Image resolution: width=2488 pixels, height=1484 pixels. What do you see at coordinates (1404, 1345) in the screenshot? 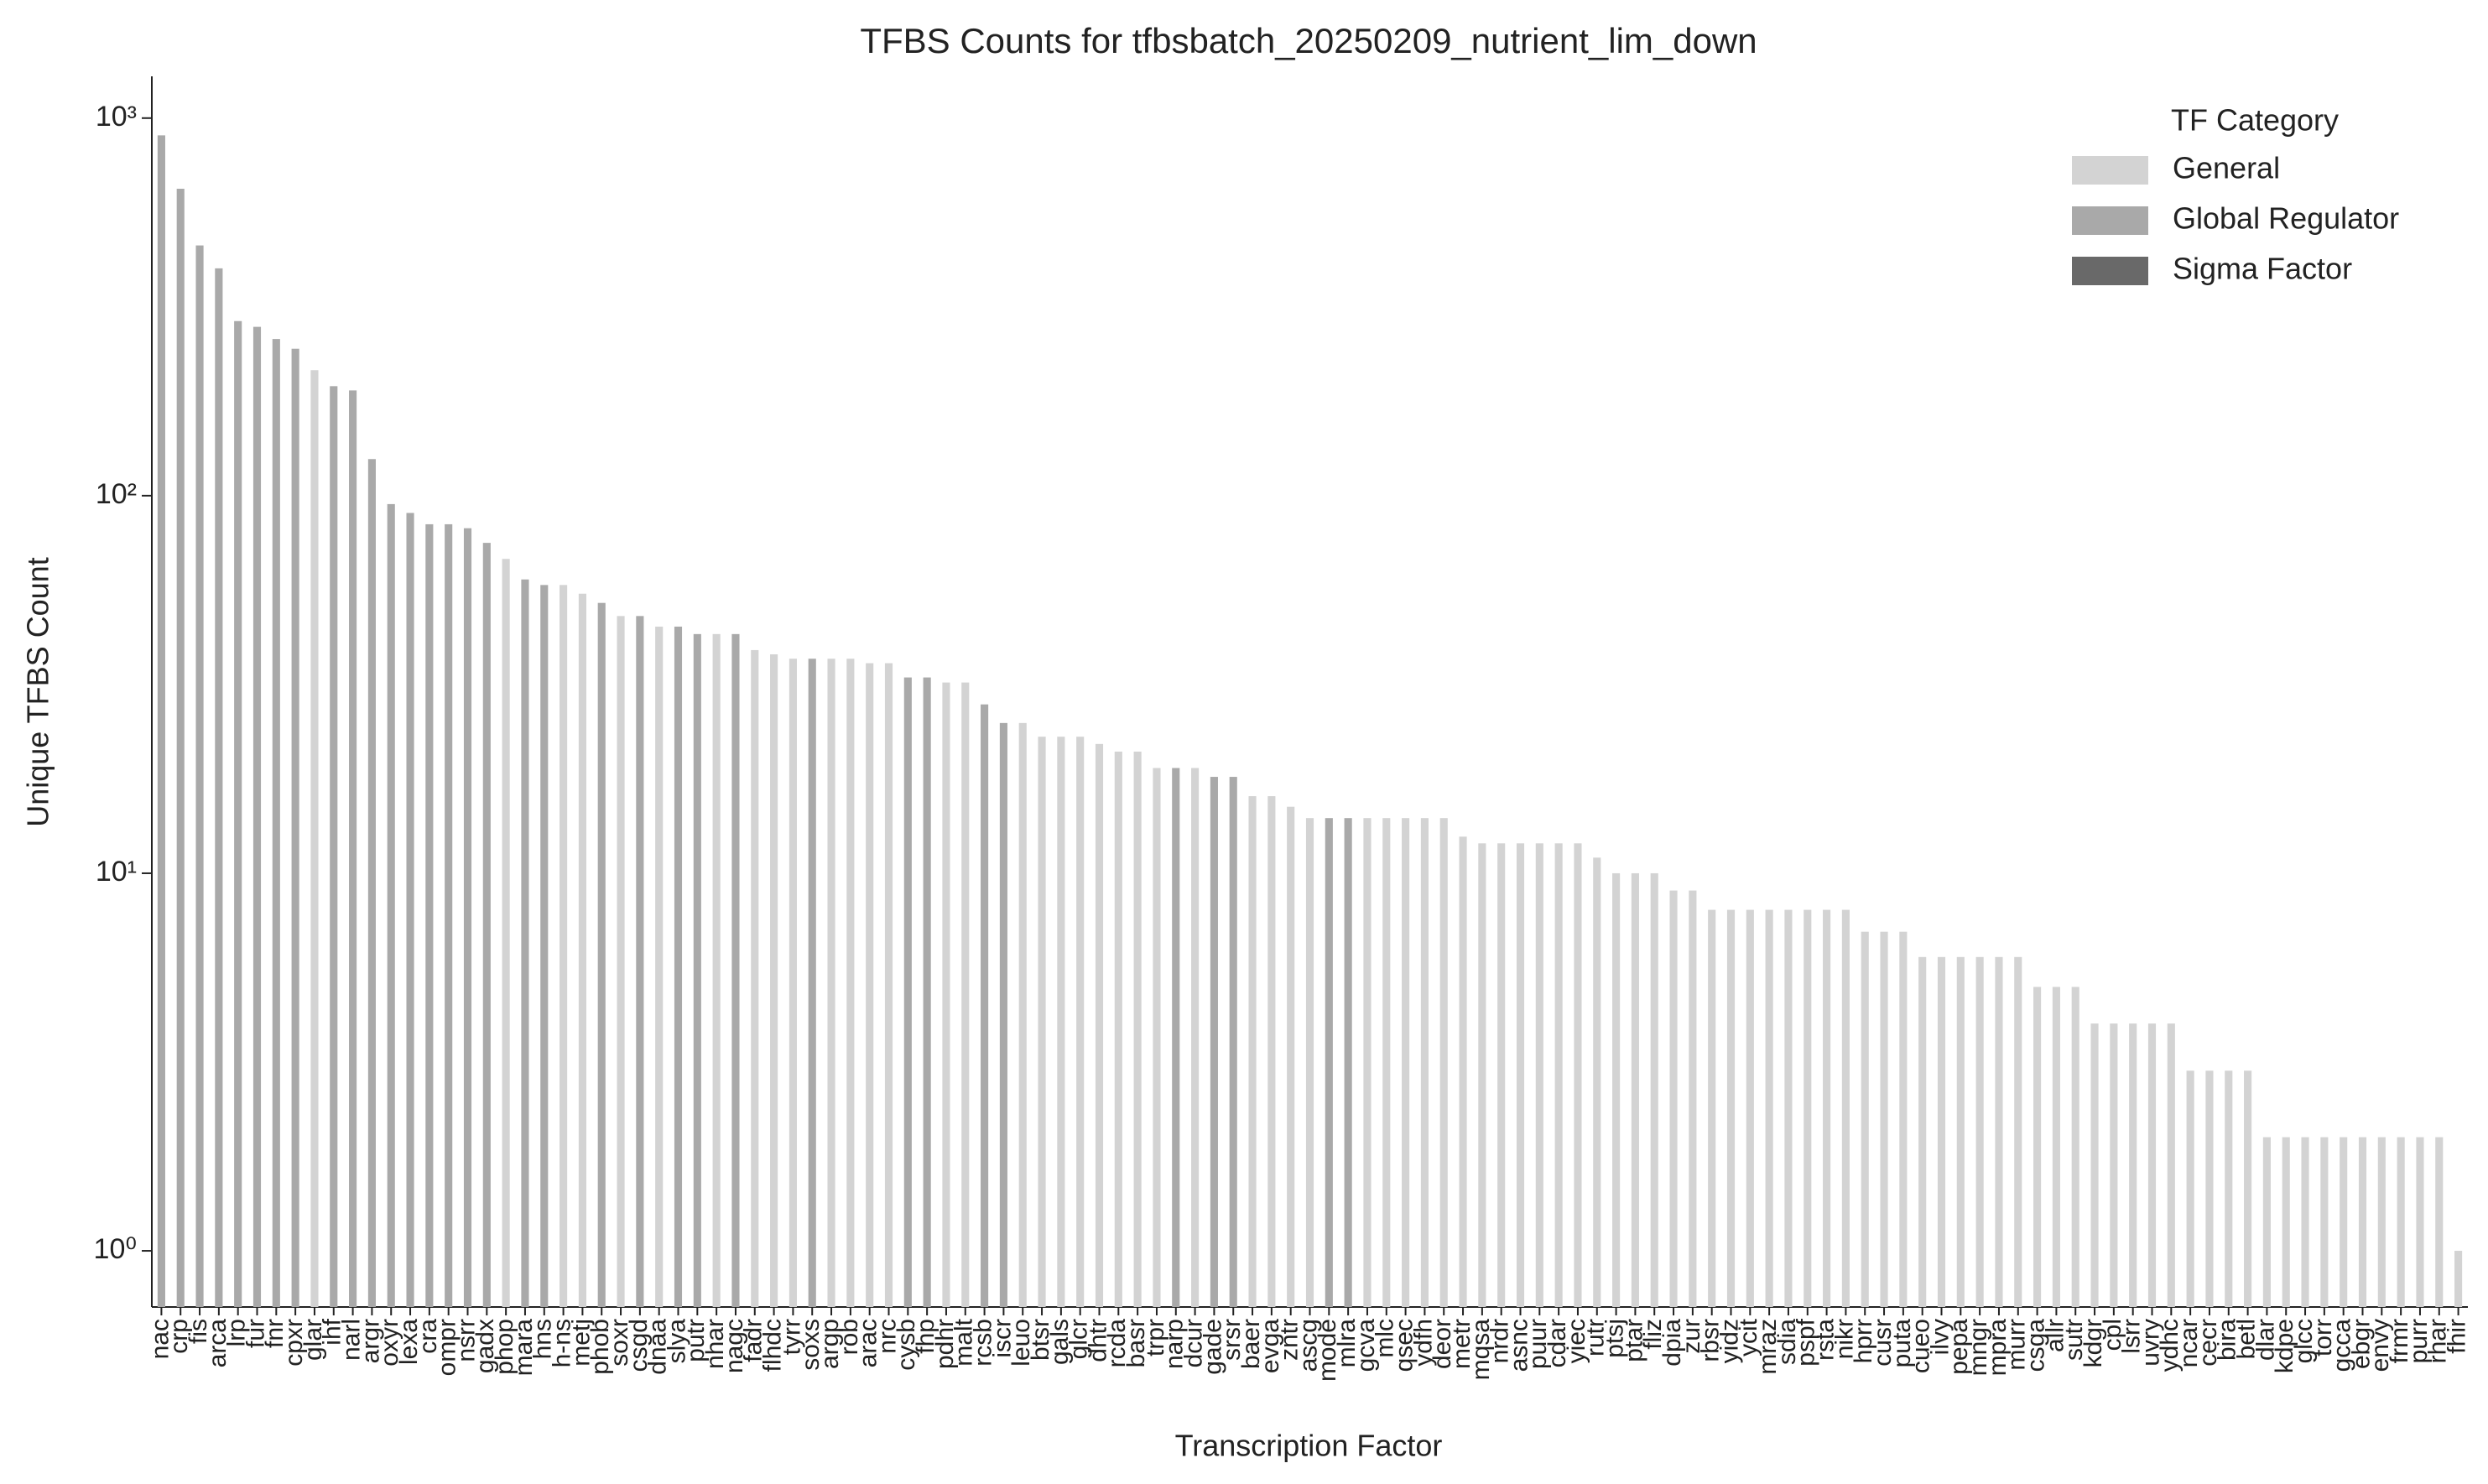
I see `x-tick-label: qsec` at bounding box center [1404, 1345].